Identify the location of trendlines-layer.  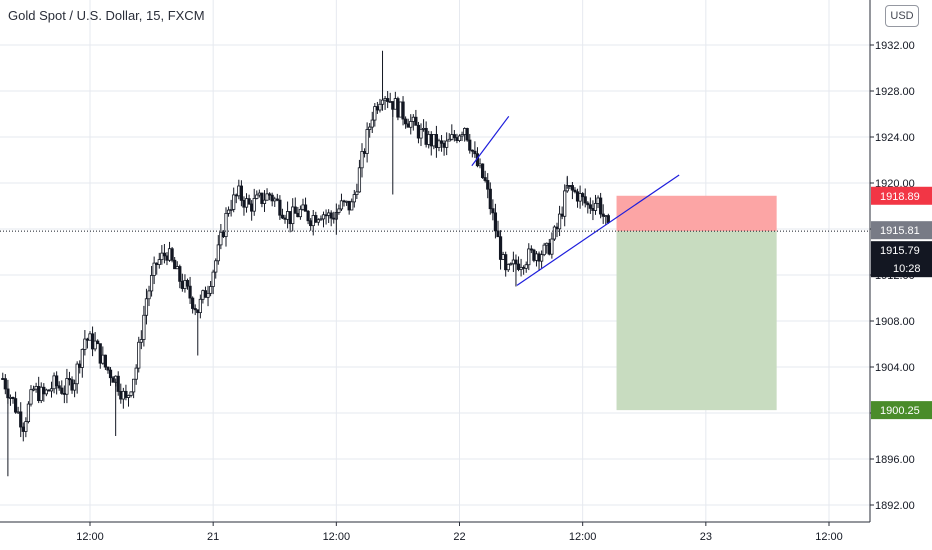
(575, 200).